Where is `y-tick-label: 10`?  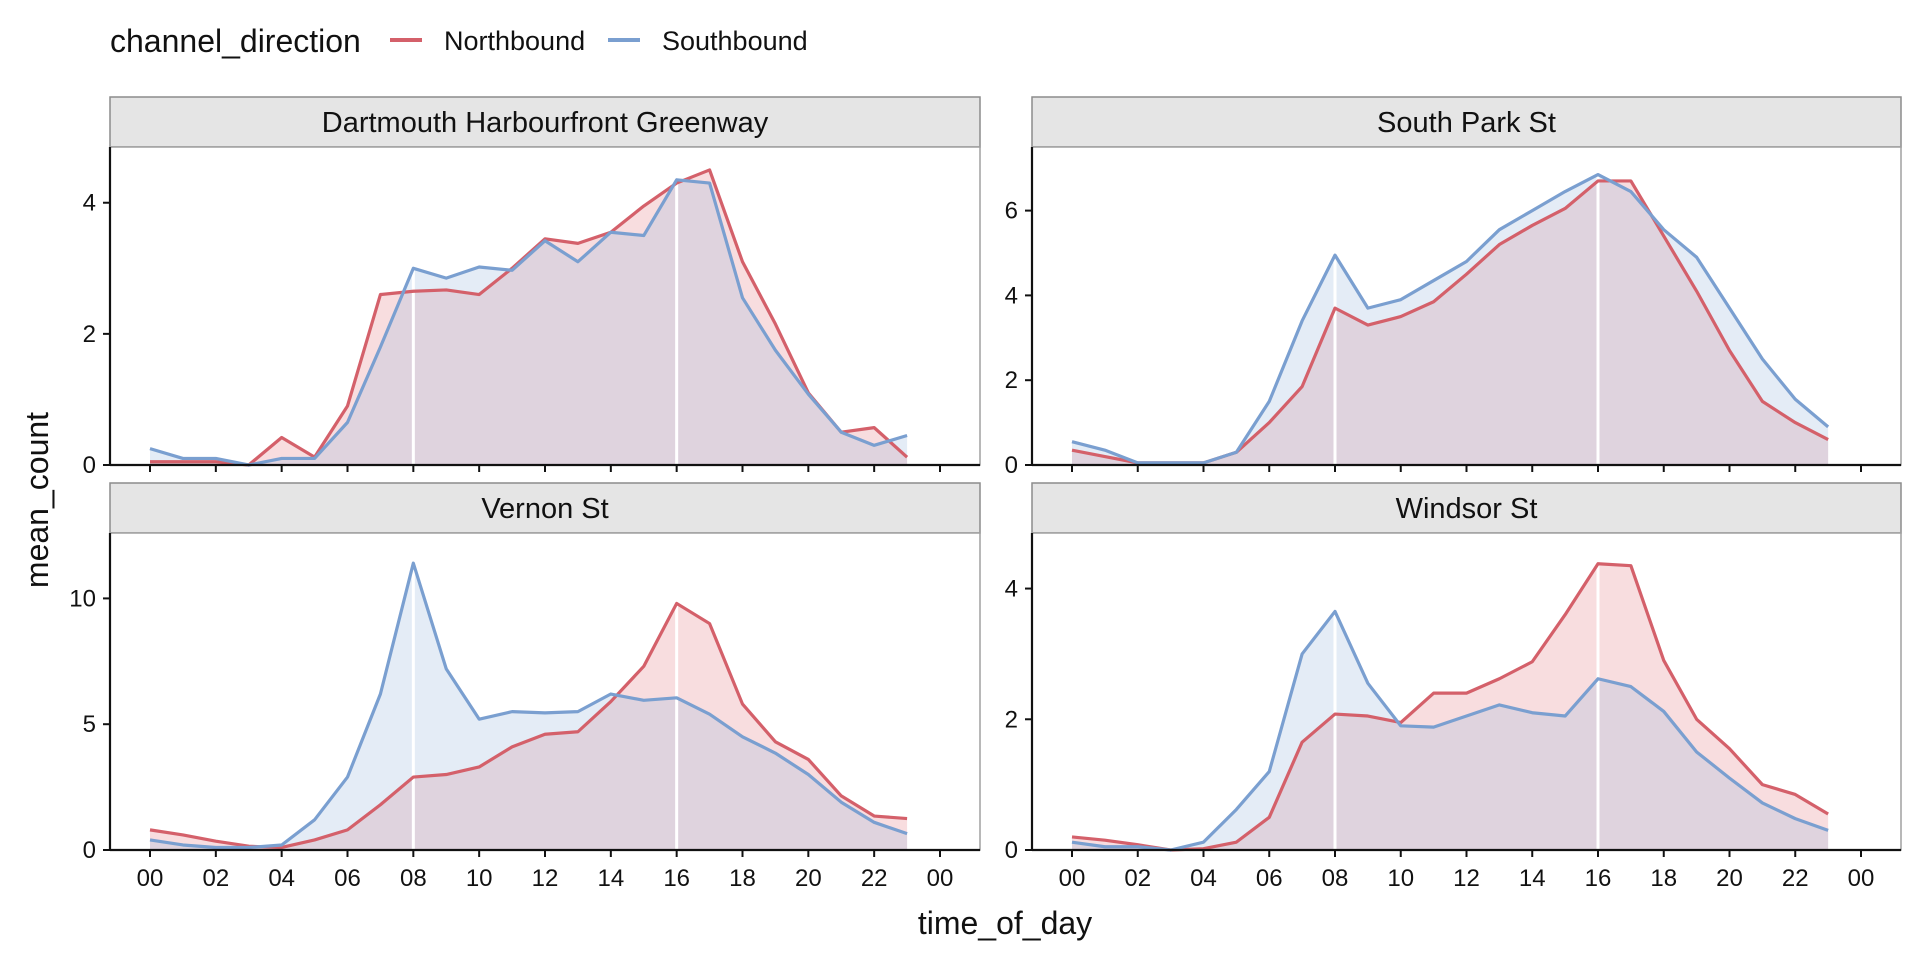 y-tick-label: 10 is located at coordinates (82, 598).